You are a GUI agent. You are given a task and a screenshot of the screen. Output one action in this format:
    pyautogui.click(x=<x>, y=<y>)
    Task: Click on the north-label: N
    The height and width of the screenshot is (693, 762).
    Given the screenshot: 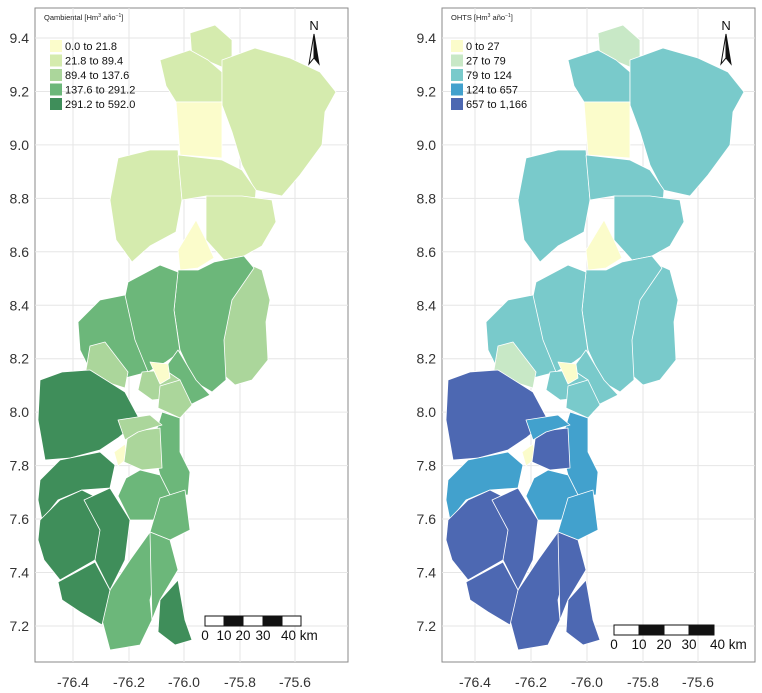 What is the action you would take?
    pyautogui.click(x=725, y=25)
    